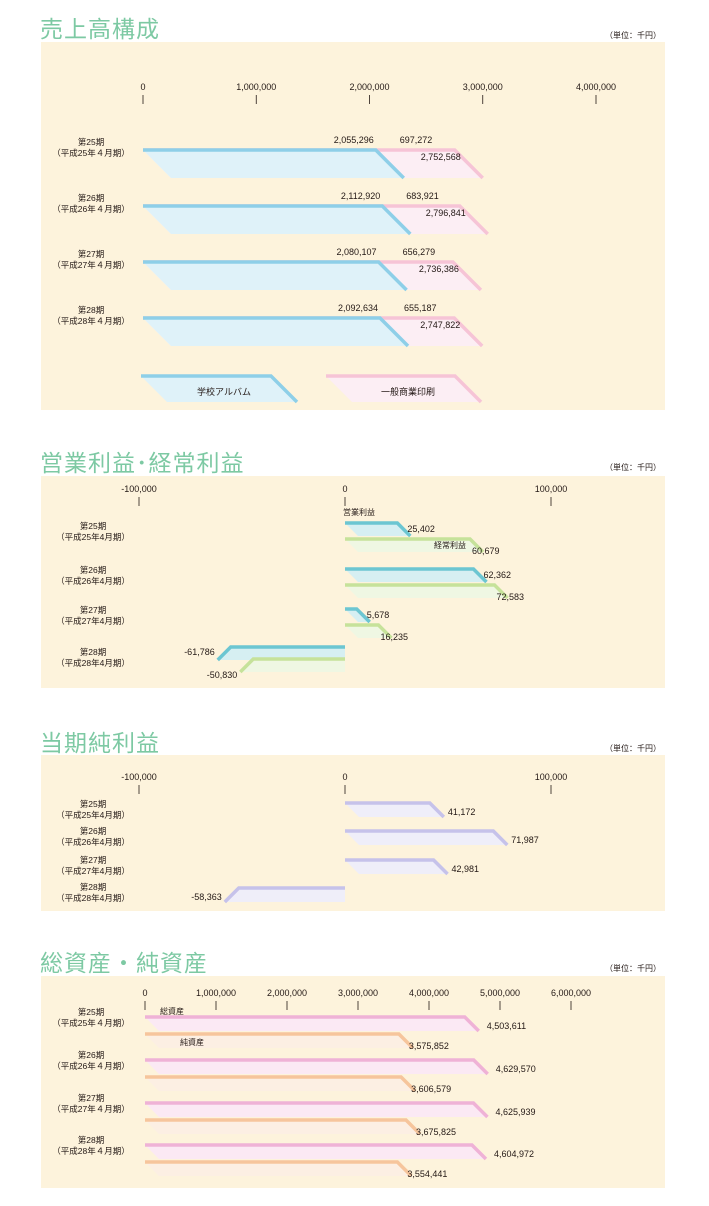 Image resolution: width=709 pixels, height=1206 pixels. What do you see at coordinates (462, 812) in the screenshot?
I see `net-income-value-label: 41,172` at bounding box center [462, 812].